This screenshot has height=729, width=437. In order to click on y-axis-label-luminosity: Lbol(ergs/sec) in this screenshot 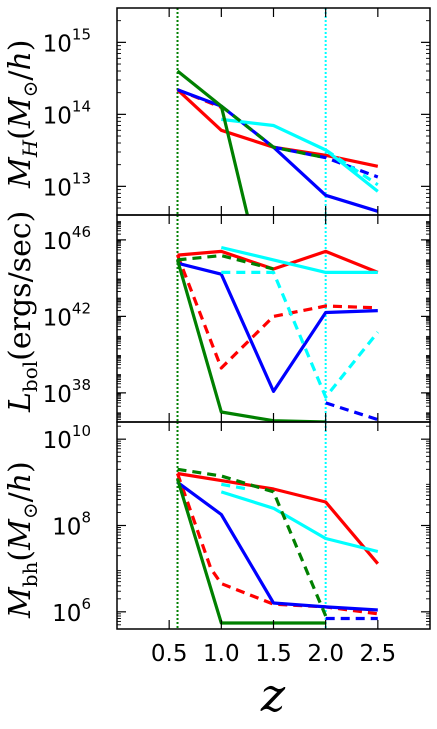, I will do `click(22, 312)`.